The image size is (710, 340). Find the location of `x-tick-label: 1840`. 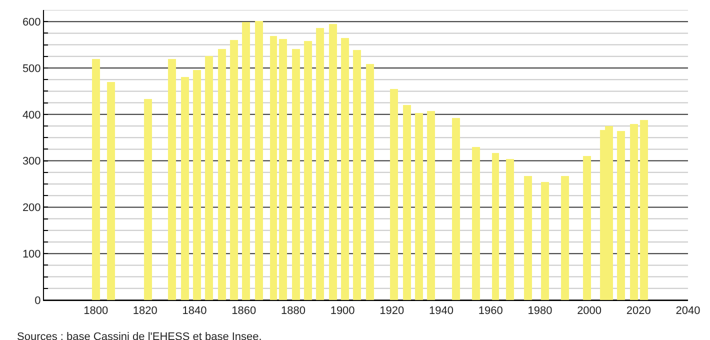

x-tick-label: 1840 is located at coordinates (194, 311).